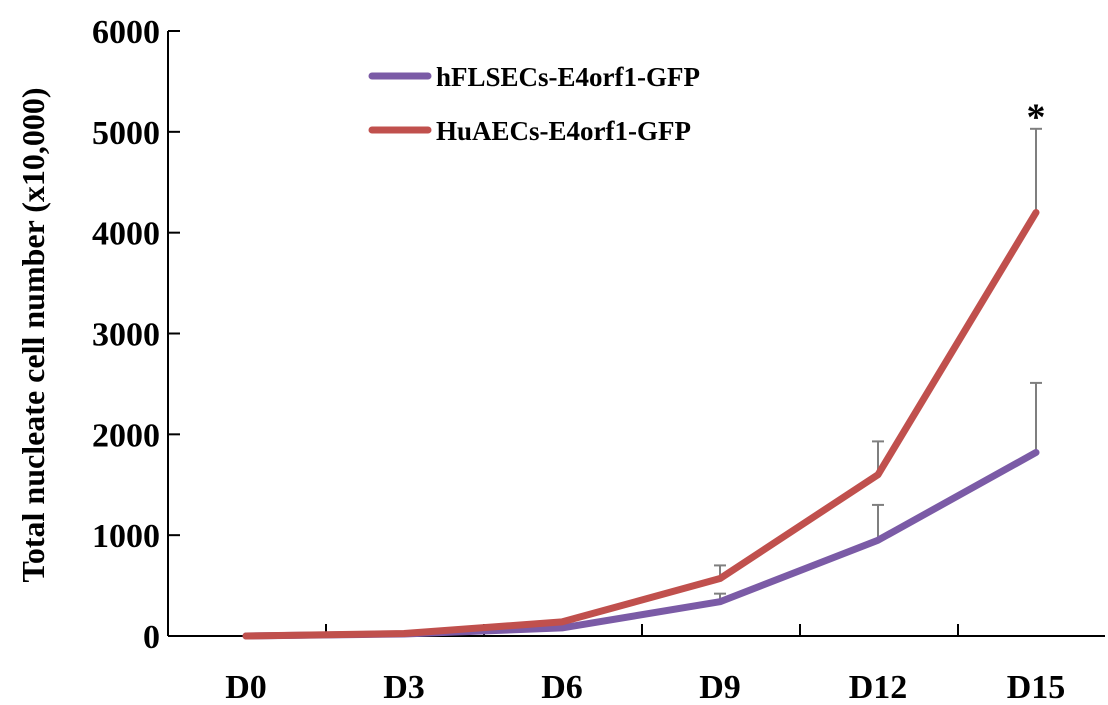  What do you see at coordinates (126, 536) in the screenshot?
I see `y-tick-label: 1000` at bounding box center [126, 536].